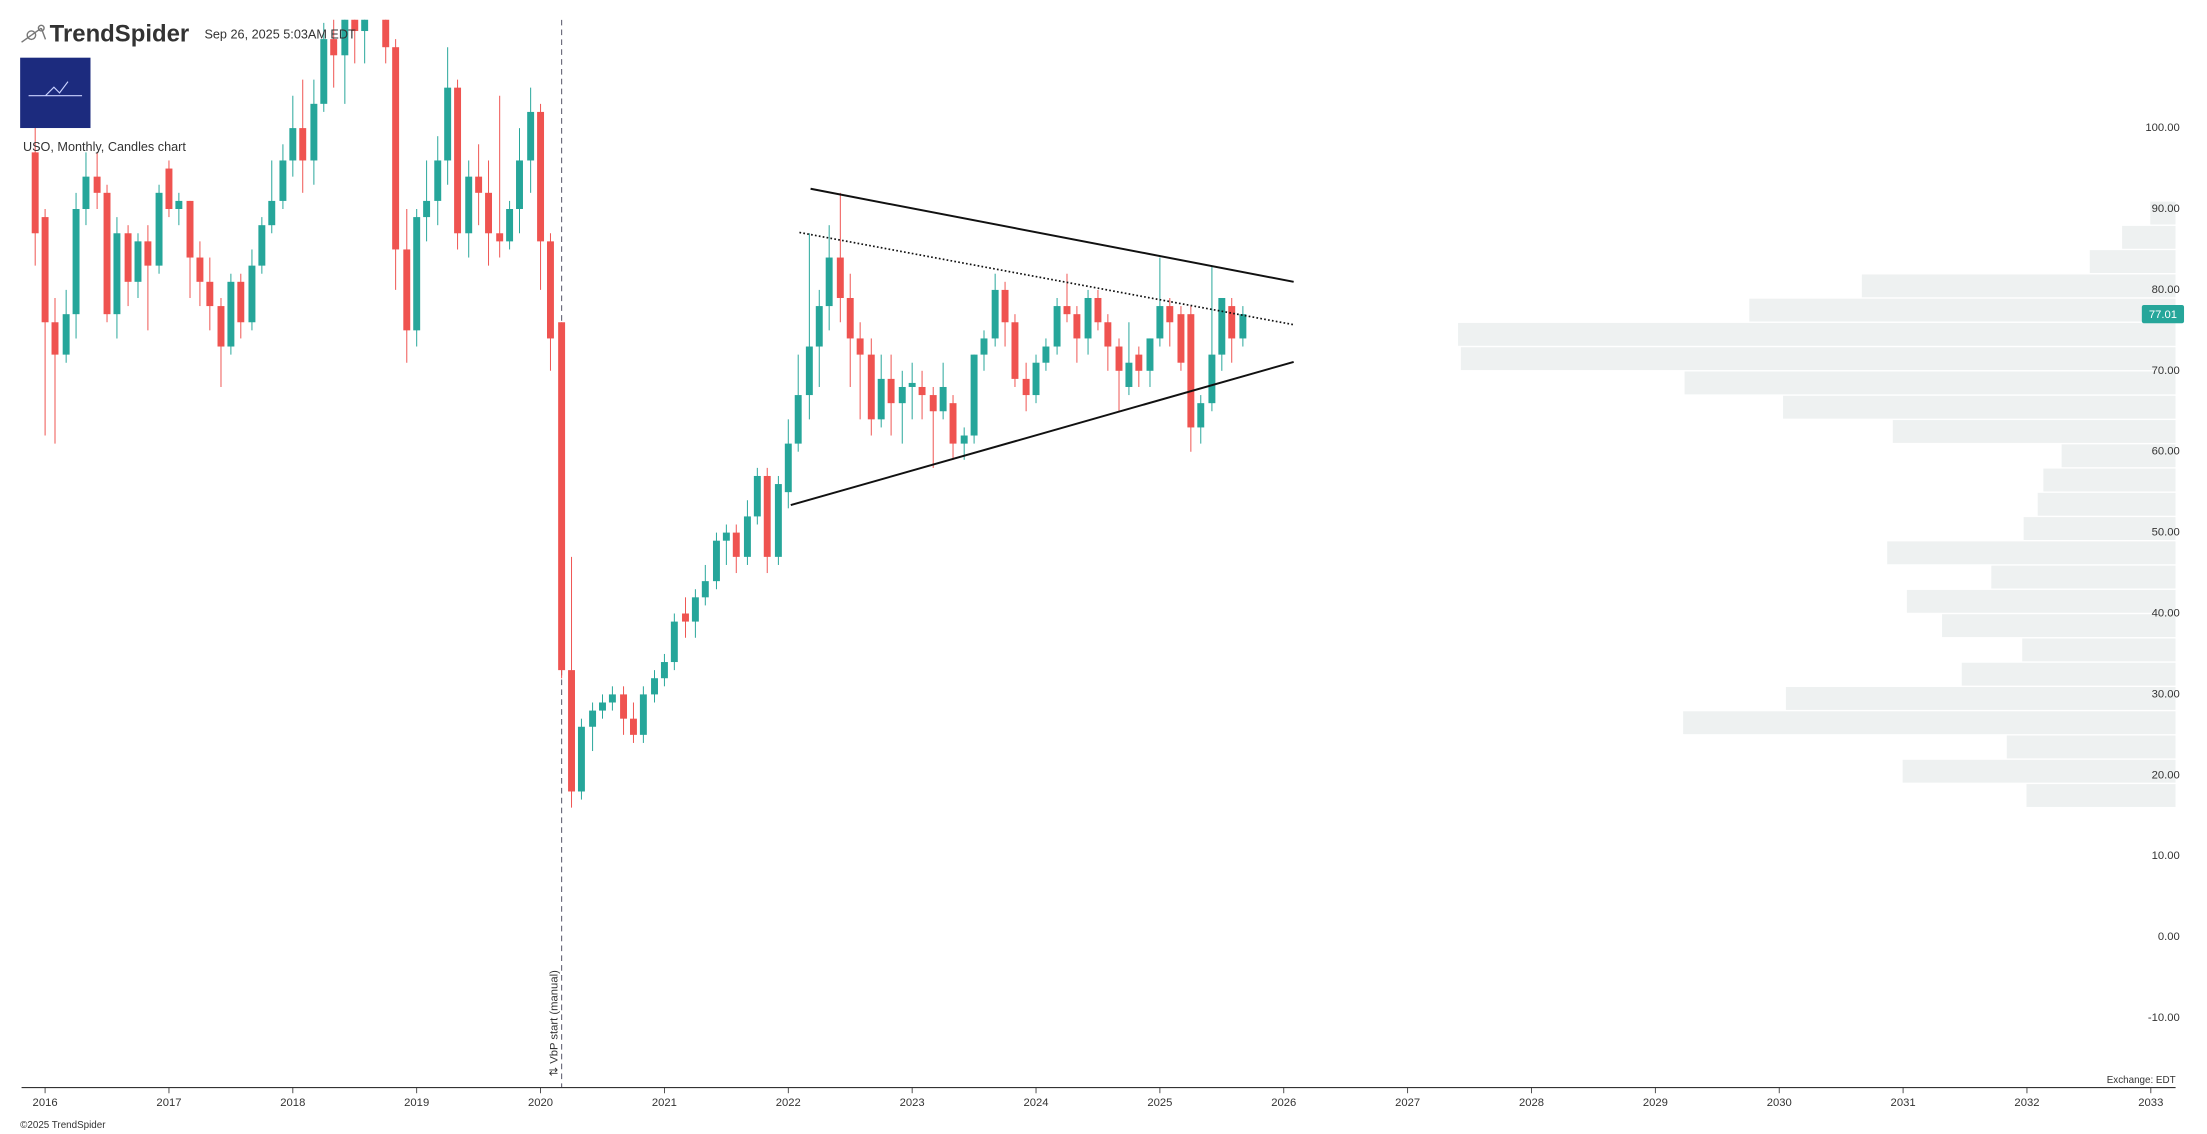 Image resolution: width=2207 pixels, height=1134 pixels. Describe the element at coordinates (1036, 1103) in the screenshot. I see `x-tick-label: 2024` at that location.